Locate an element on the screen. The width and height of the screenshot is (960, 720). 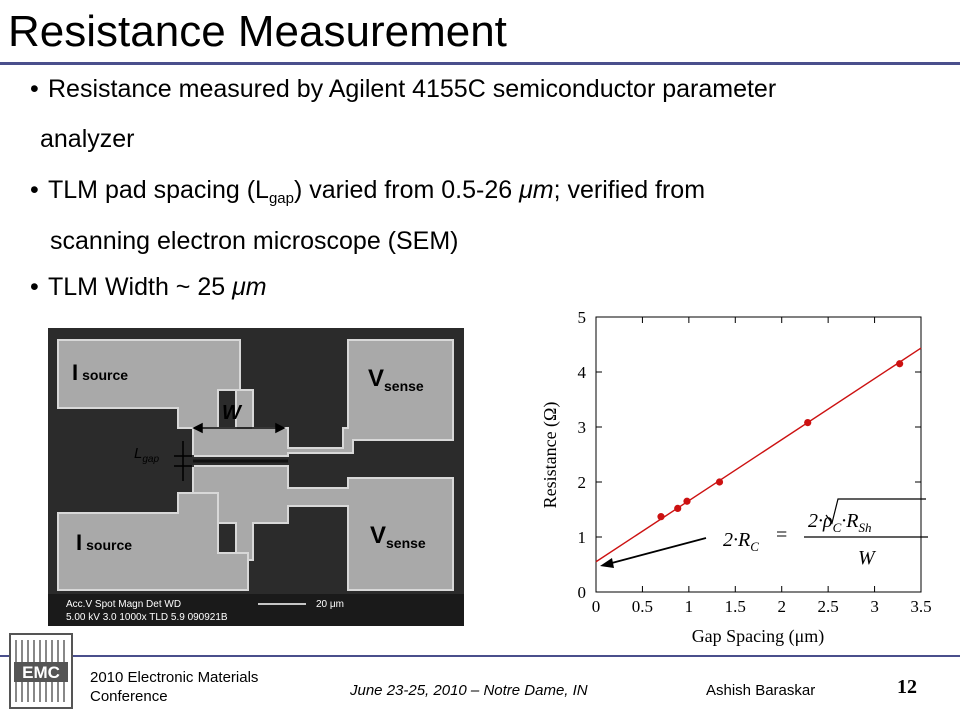
bullet-2-unit: μm is located at coordinates (536, 190).